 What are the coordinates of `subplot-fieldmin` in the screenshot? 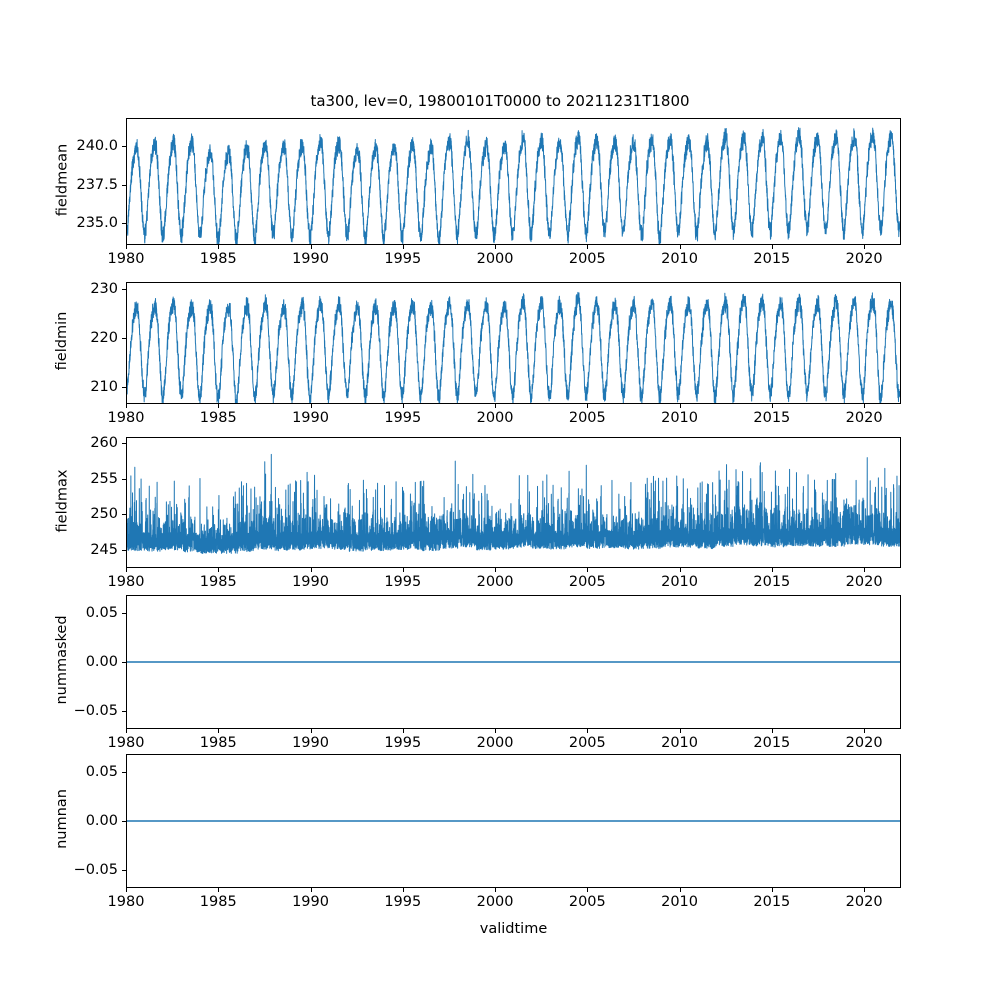 It's located at (513, 343).